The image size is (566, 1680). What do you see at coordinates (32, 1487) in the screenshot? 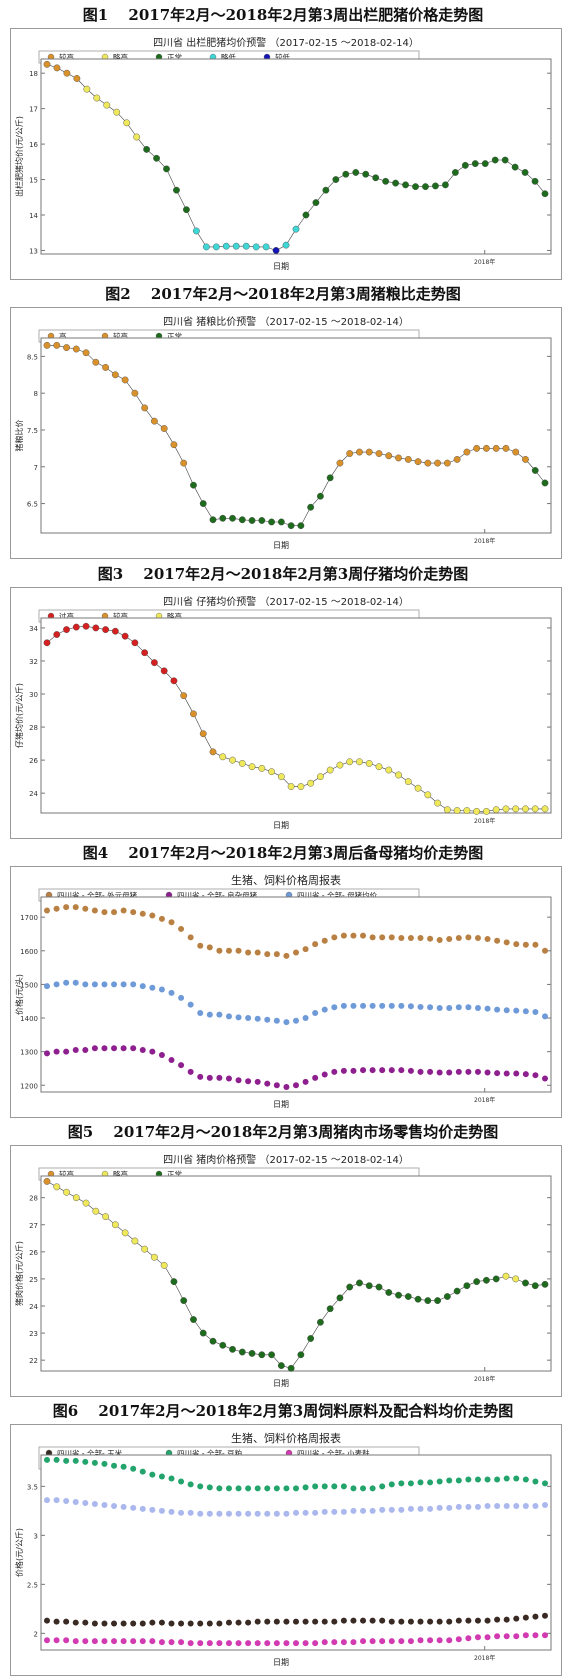
I see `y-tick-label: 3.5` at bounding box center [32, 1487].